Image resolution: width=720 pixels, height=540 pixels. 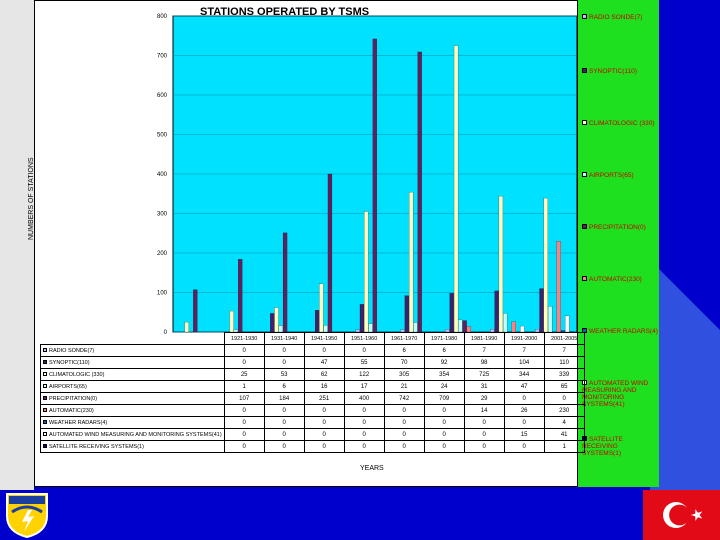 I want to click on legend-item: WEATHER RADARS(4), so click(x=620, y=331).